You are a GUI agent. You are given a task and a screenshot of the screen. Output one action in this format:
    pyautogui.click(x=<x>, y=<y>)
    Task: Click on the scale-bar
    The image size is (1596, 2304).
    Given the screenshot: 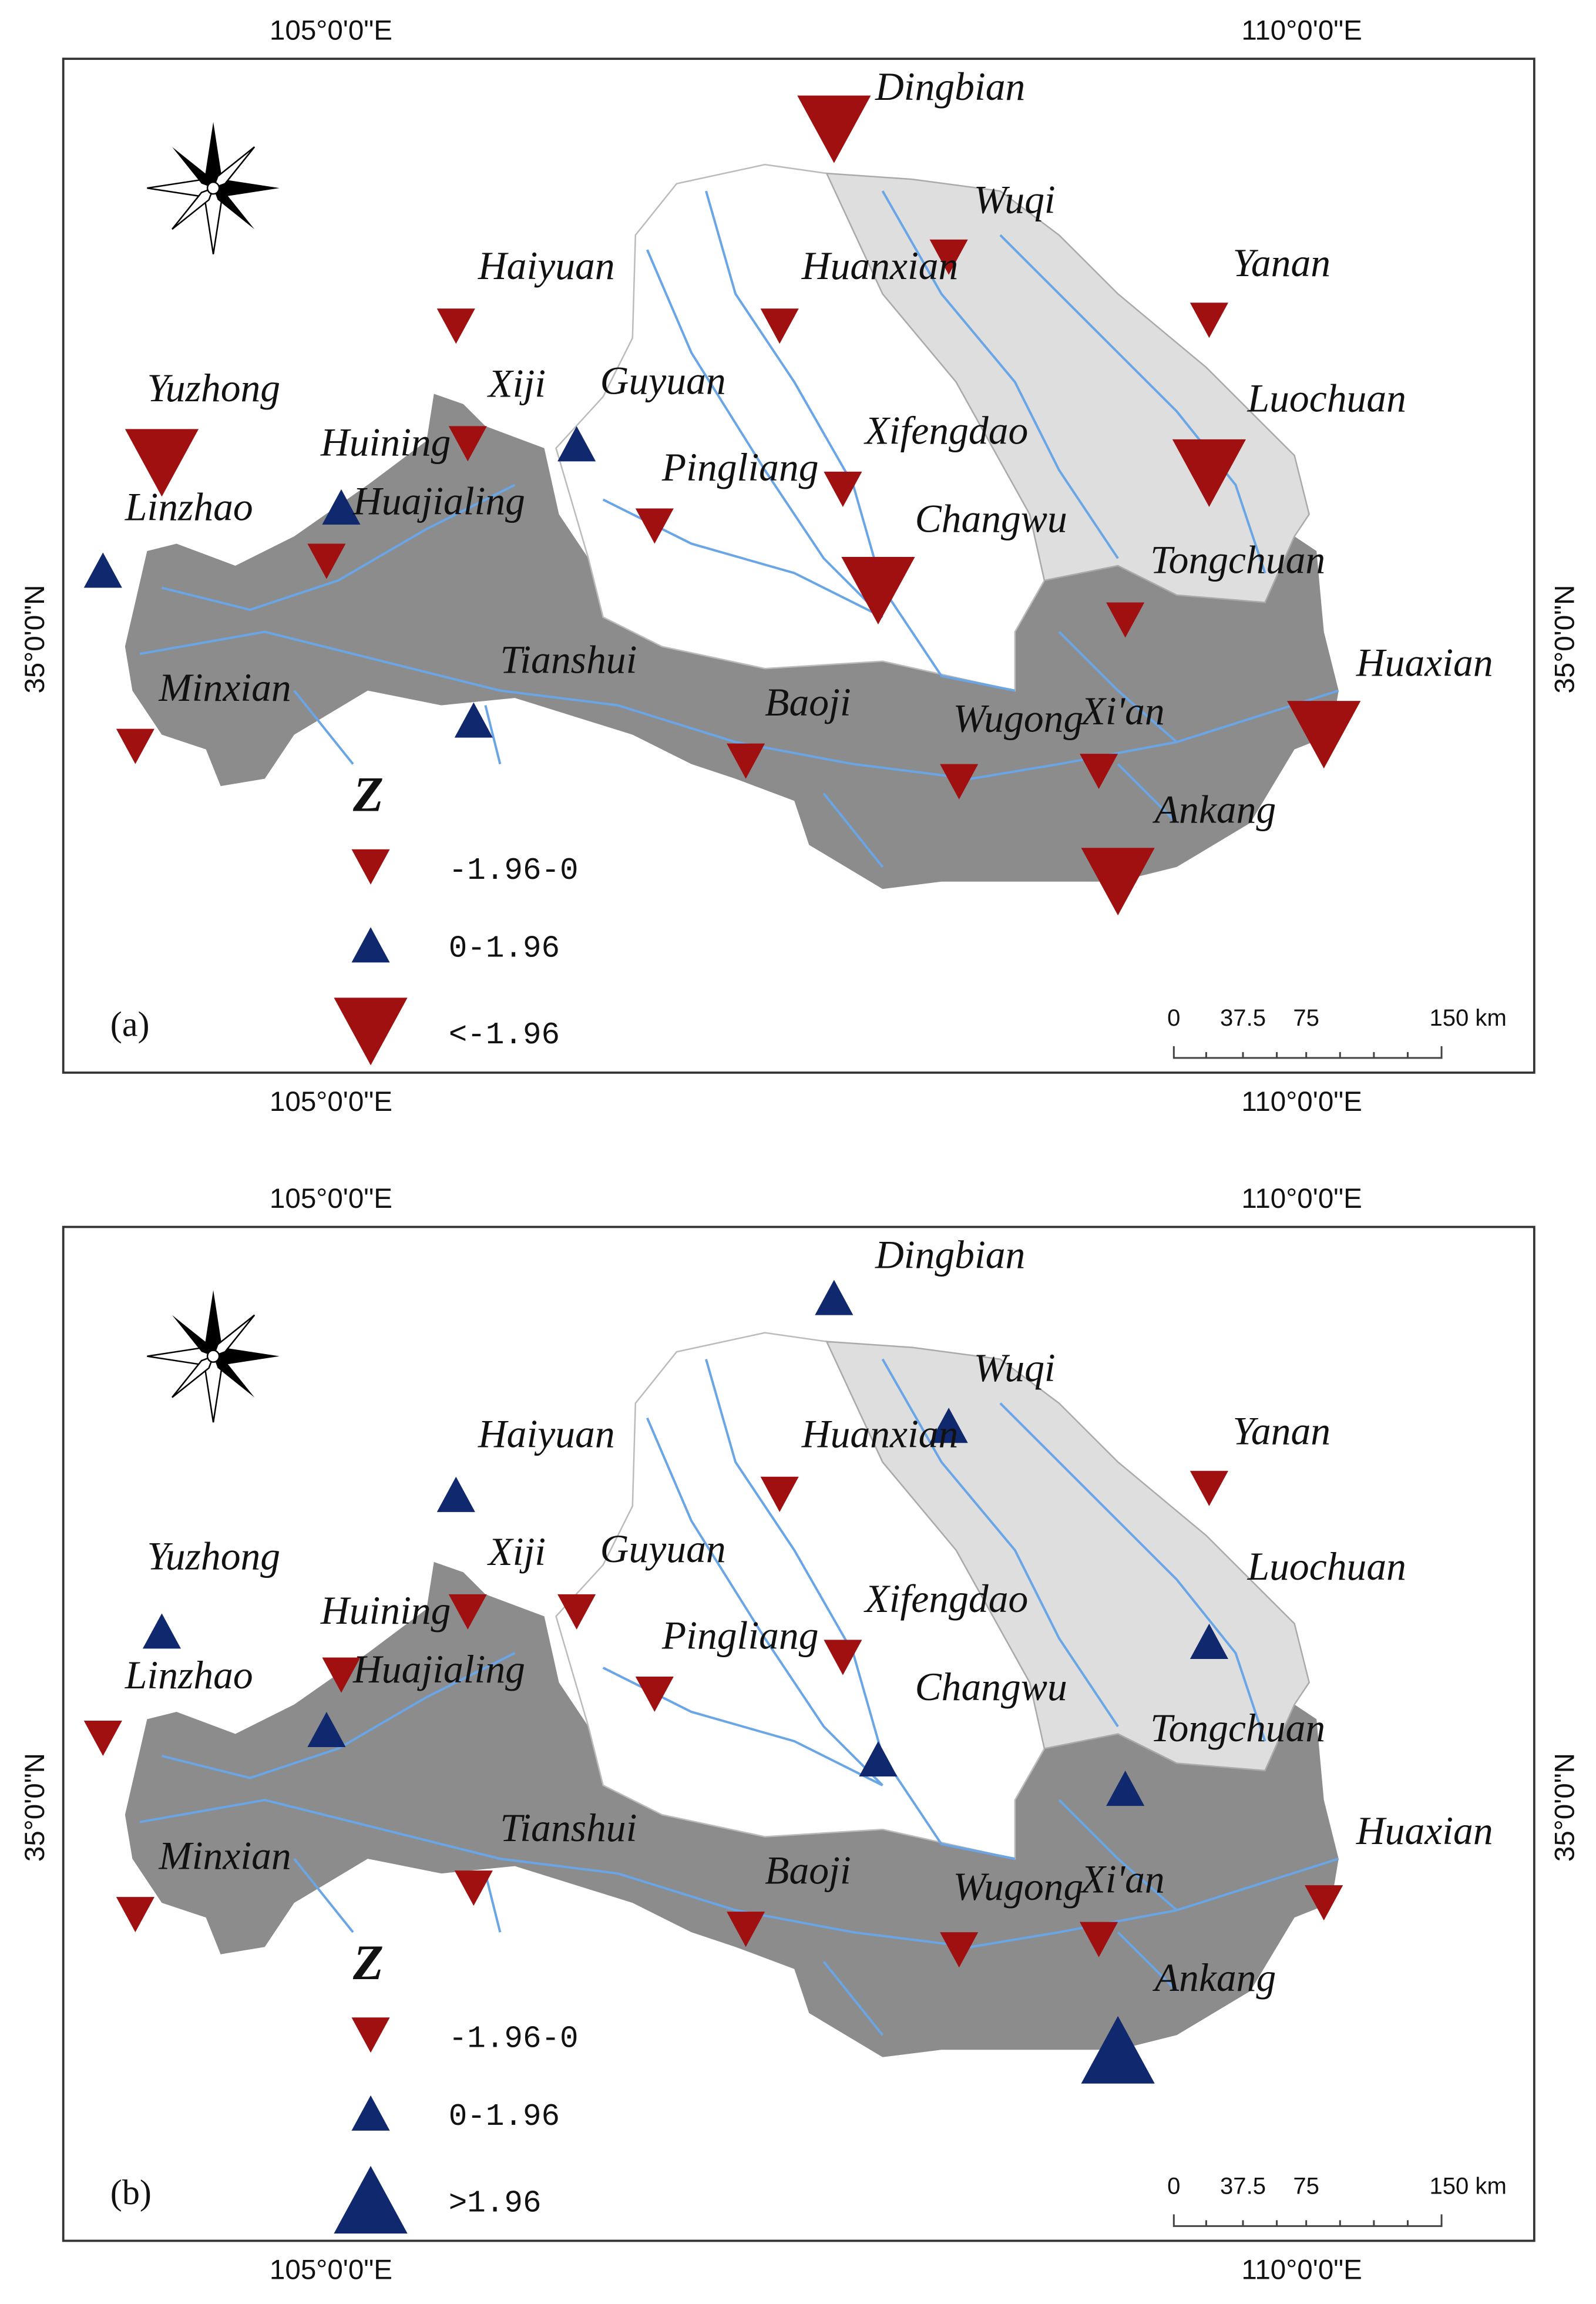 What is the action you would take?
    pyautogui.click(x=1307, y=2220)
    